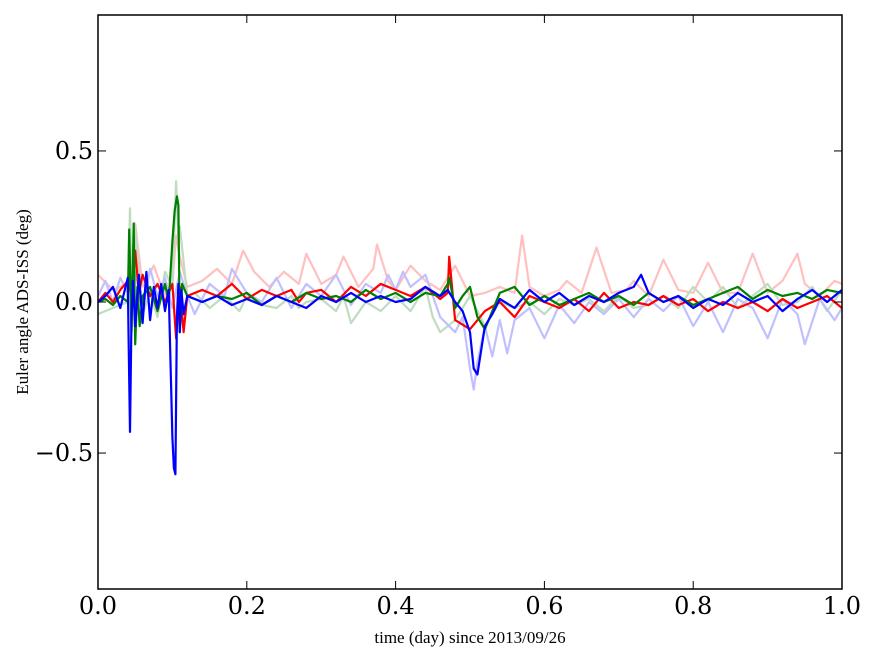 The image size is (875, 662). I want to click on y-axis-label: Euler angle ADS-ISS (deg), so click(22, 302).